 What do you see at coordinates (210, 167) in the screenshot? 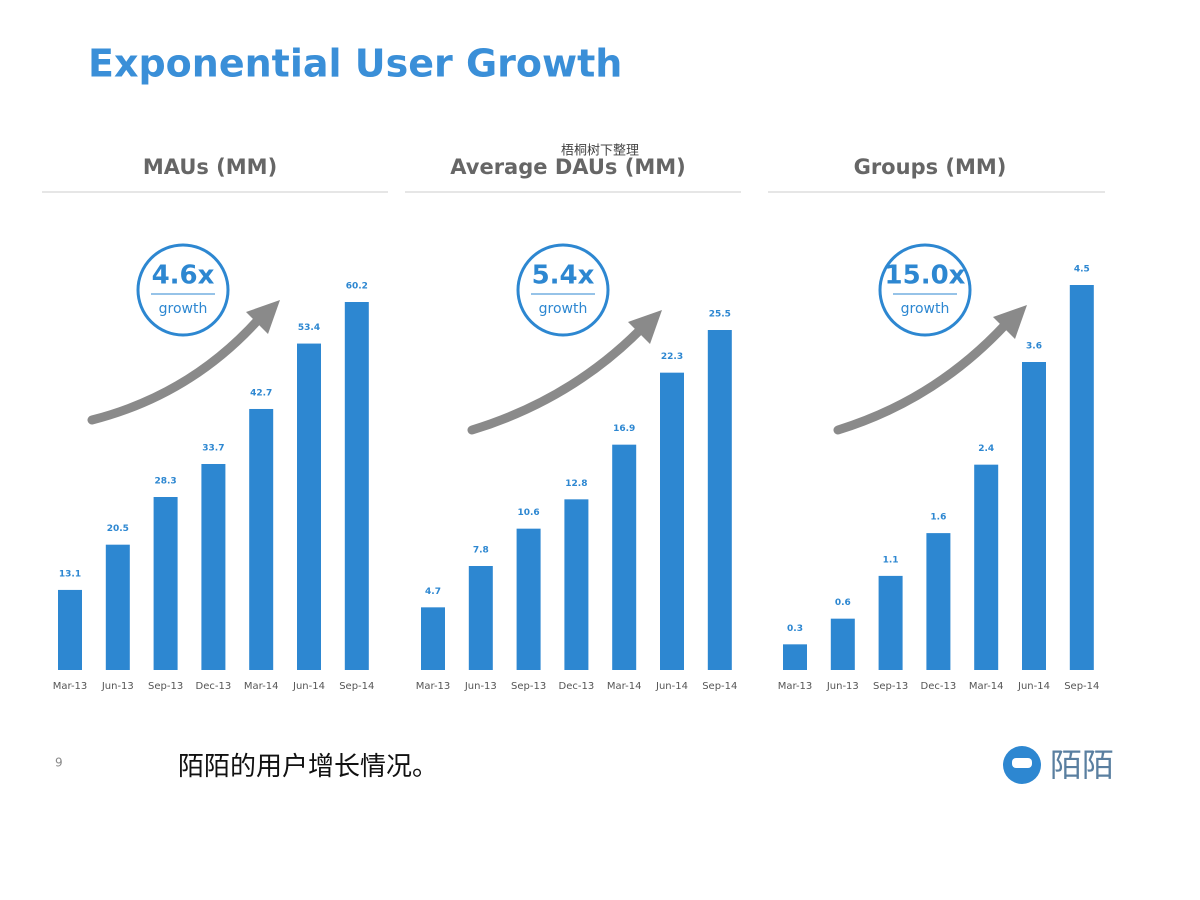
I see `panel-title: MAUs (MM)` at bounding box center [210, 167].